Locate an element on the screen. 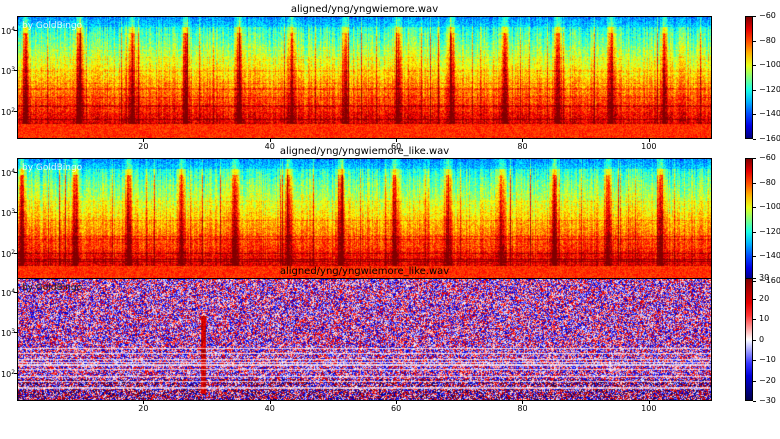 This screenshot has height=439, width=780. y-tick-exponent: 3 is located at coordinates (13, 70).